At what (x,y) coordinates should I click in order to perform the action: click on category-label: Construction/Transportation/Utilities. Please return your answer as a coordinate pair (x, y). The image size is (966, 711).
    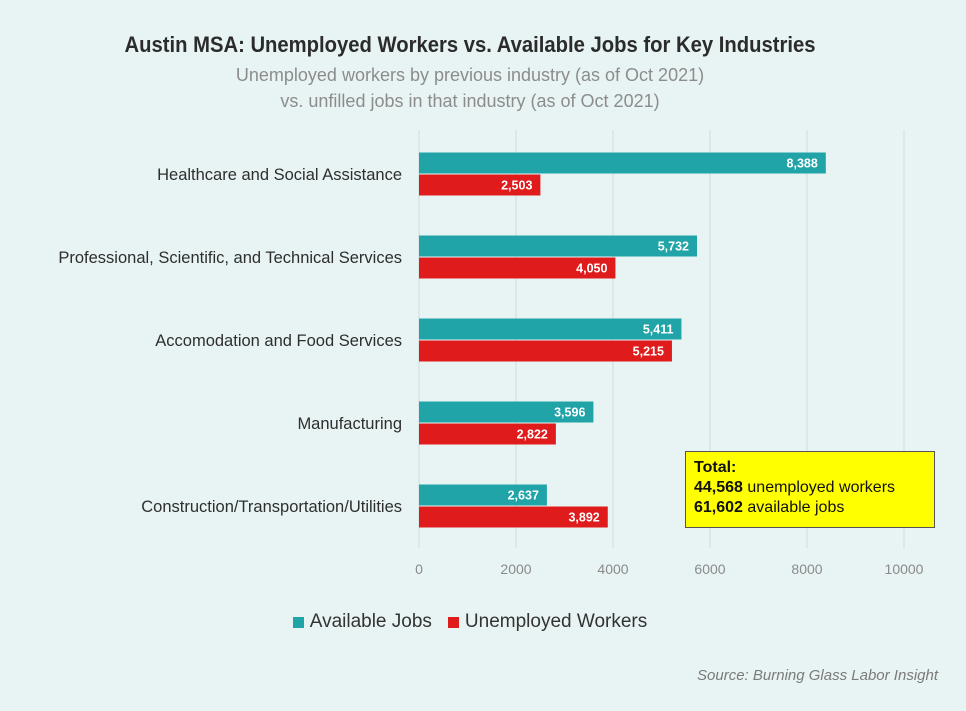
    Looking at the image, I should click on (271, 507).